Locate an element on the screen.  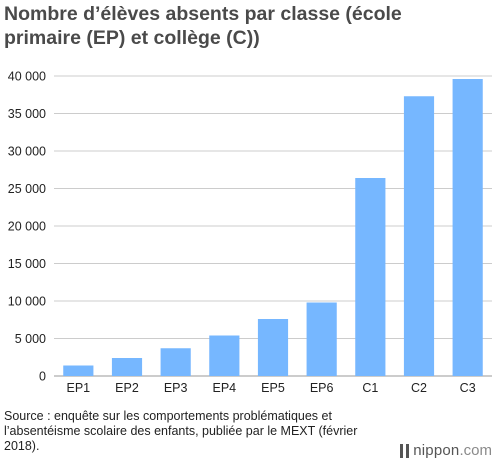
y-tick-label: 15 000 is located at coordinates (27, 264).